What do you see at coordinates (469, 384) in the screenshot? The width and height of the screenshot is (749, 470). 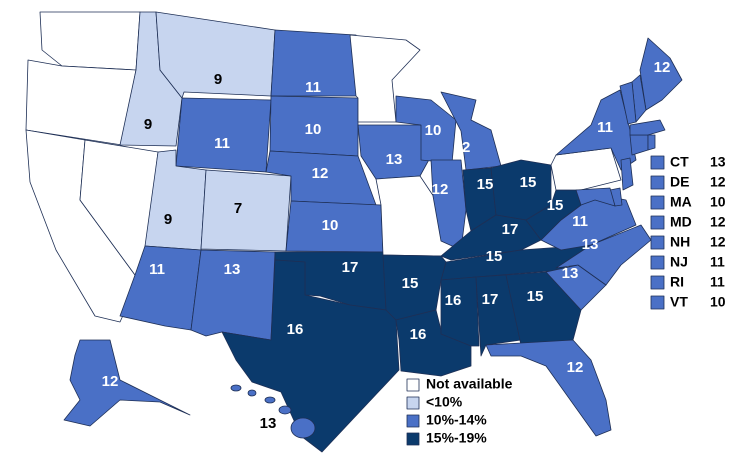 I see `legend-label: Not available` at bounding box center [469, 384].